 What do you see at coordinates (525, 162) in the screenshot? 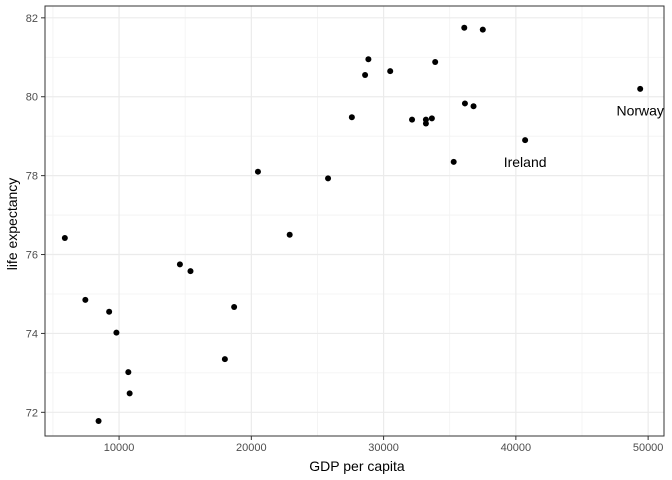
I see `annotation-ireland: Ireland` at bounding box center [525, 162].